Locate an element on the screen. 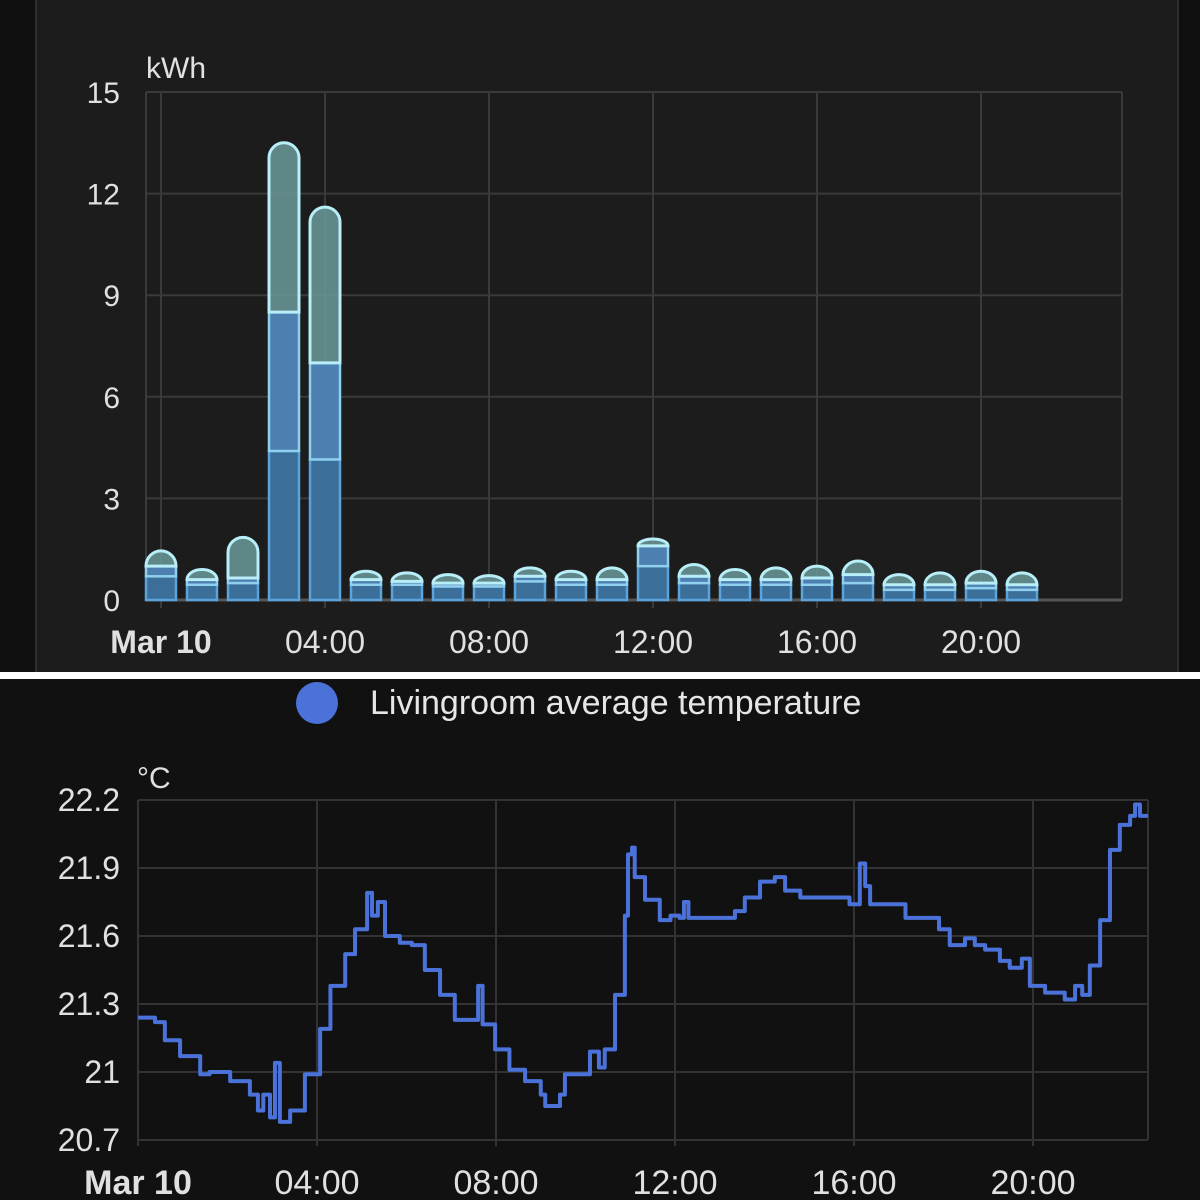 The image size is (1200, 1200). y-tick-label: 3 is located at coordinates (111, 499).